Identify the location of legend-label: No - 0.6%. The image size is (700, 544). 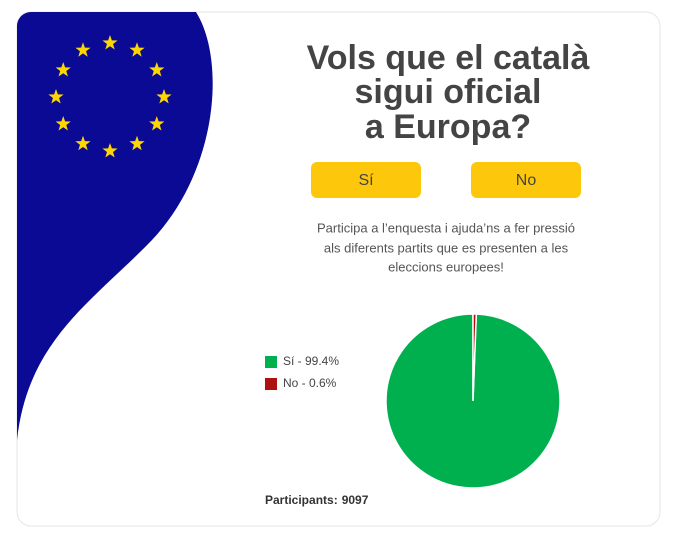
(310, 383).